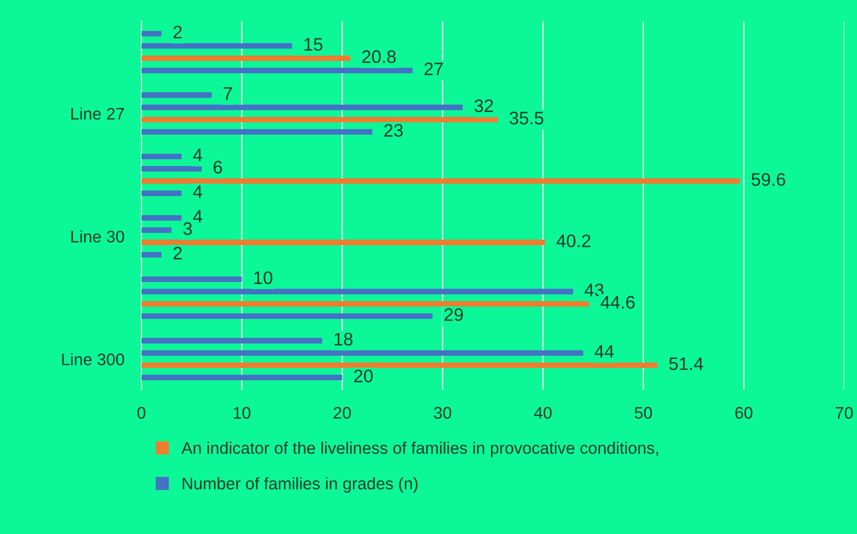  I want to click on data-label: 29, so click(453, 314).